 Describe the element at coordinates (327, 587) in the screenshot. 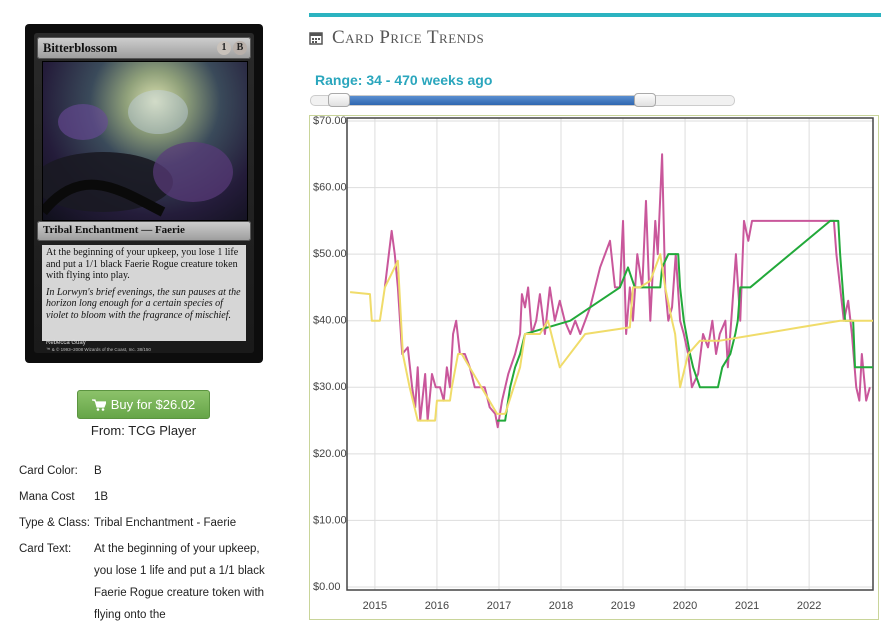

I see `y-tick-label: $0.00` at that location.